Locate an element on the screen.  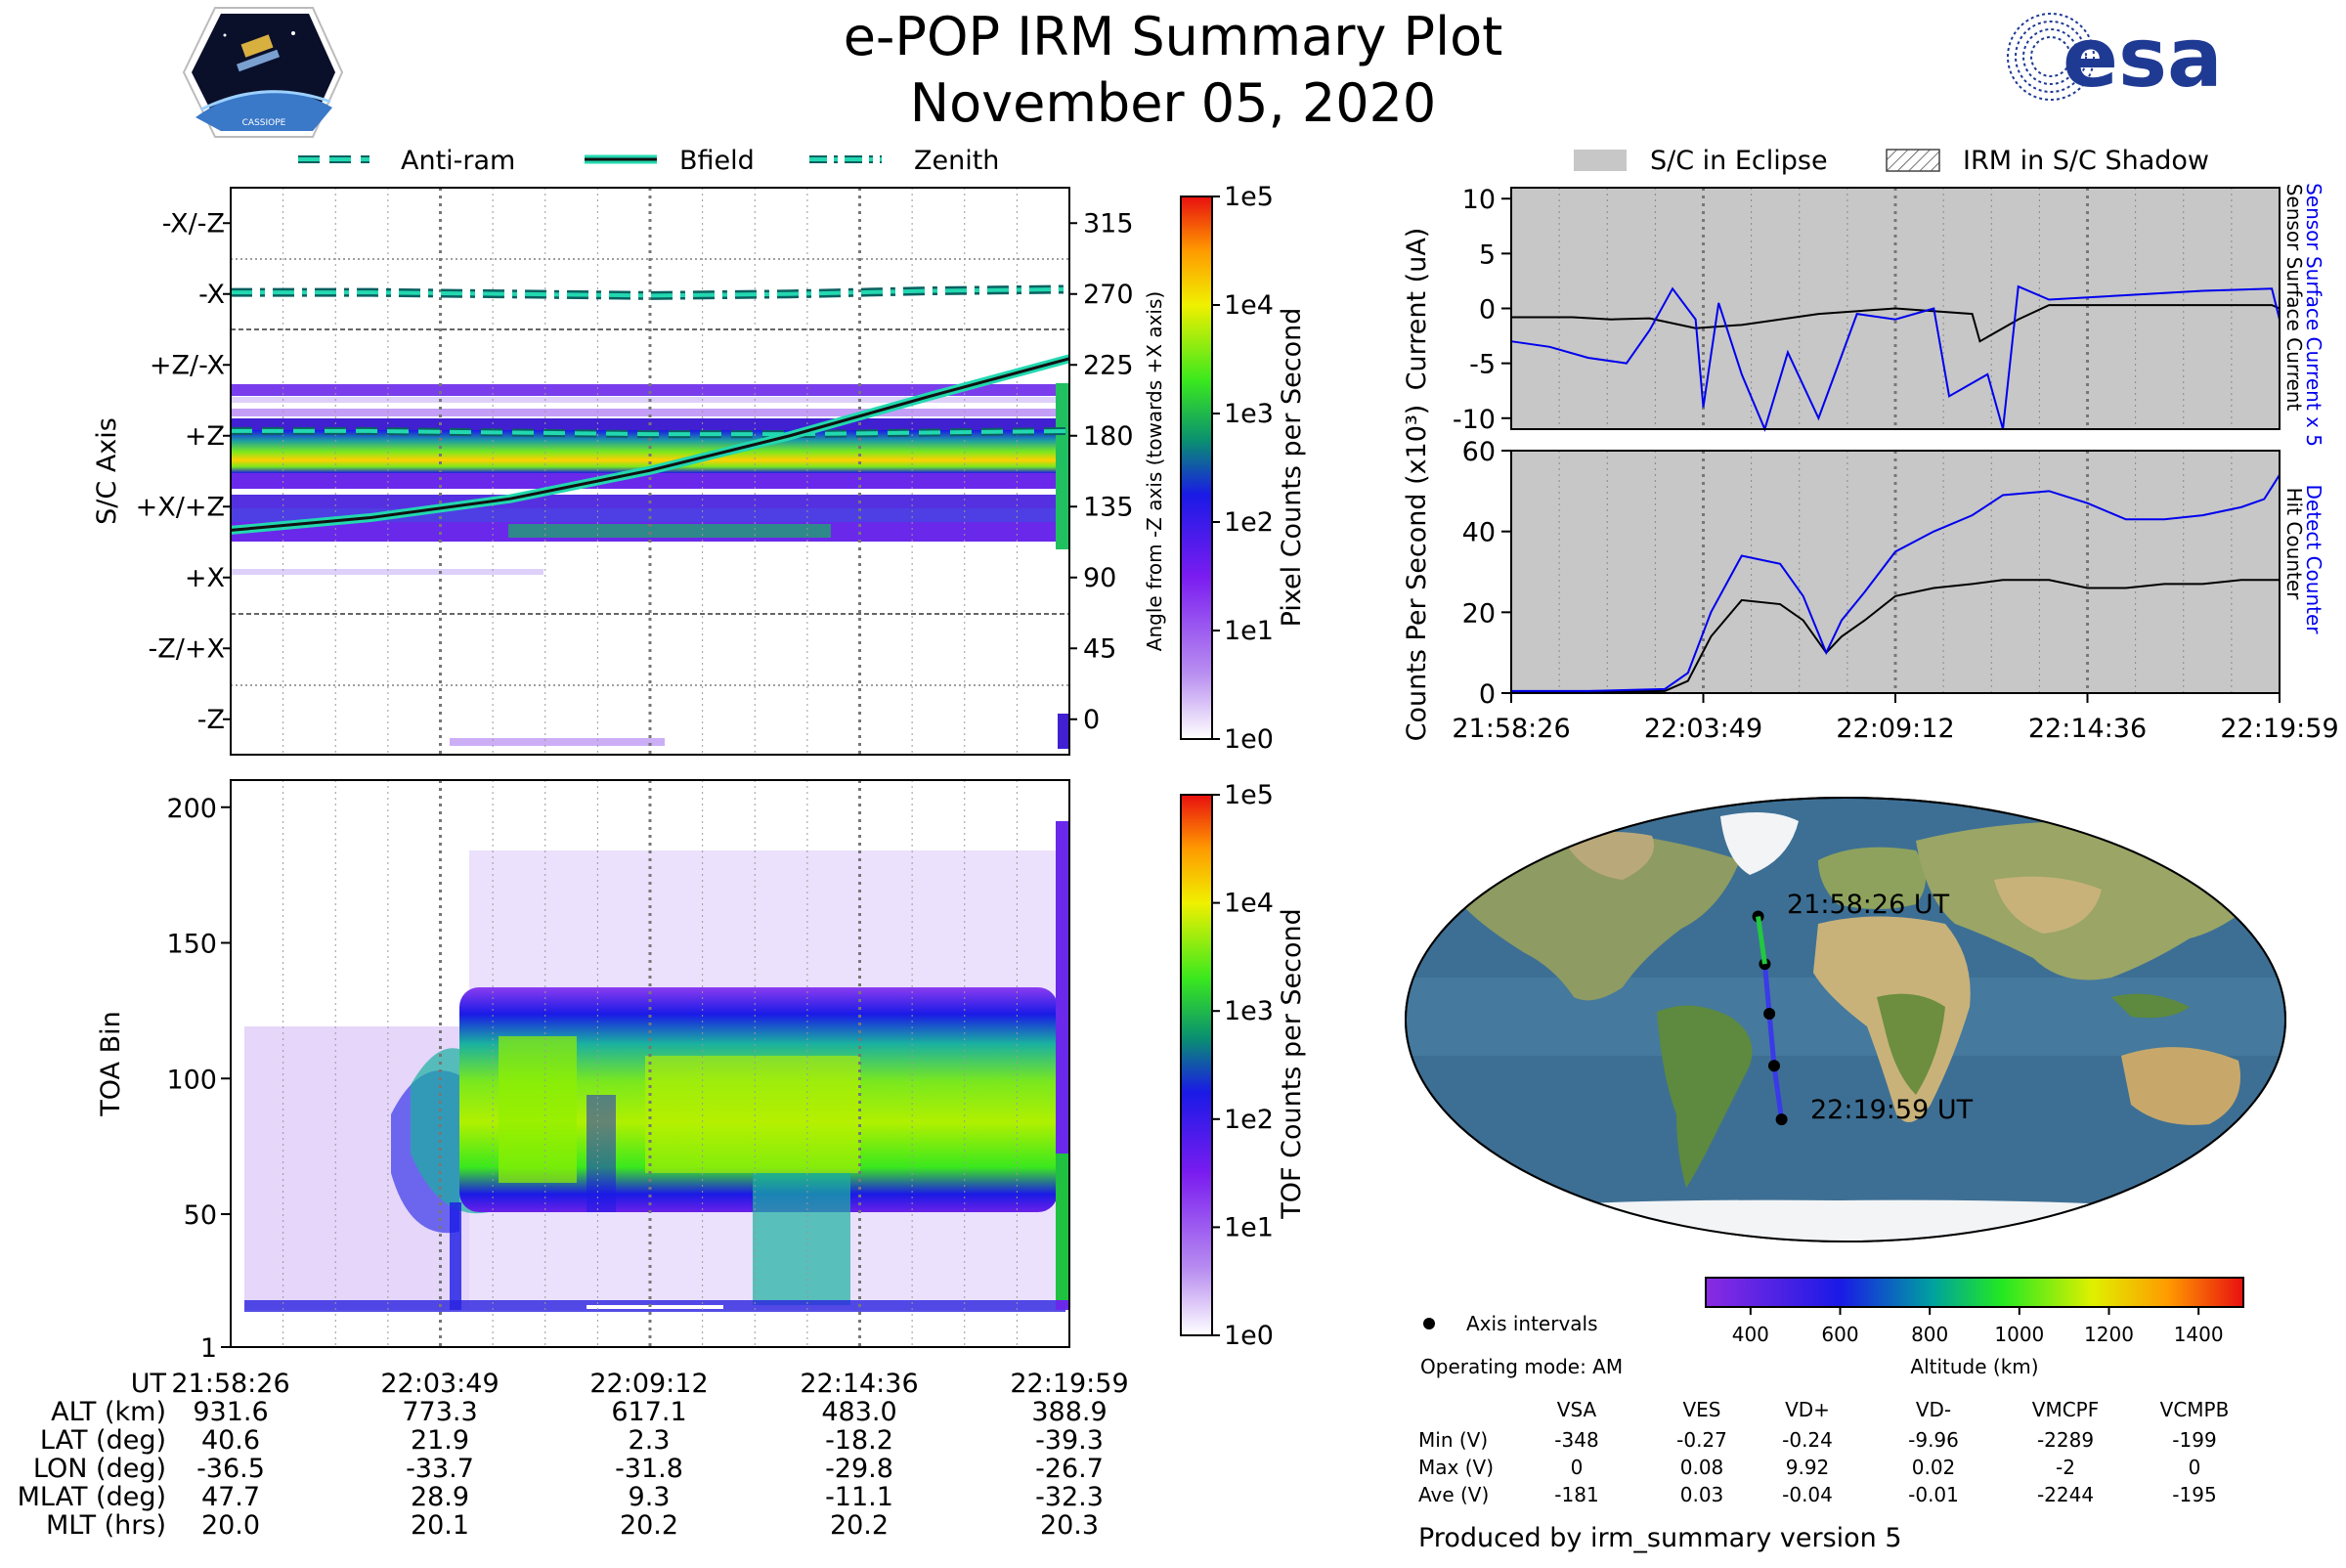
time-tick-label: 22:14:36 is located at coordinates (2087, 729).